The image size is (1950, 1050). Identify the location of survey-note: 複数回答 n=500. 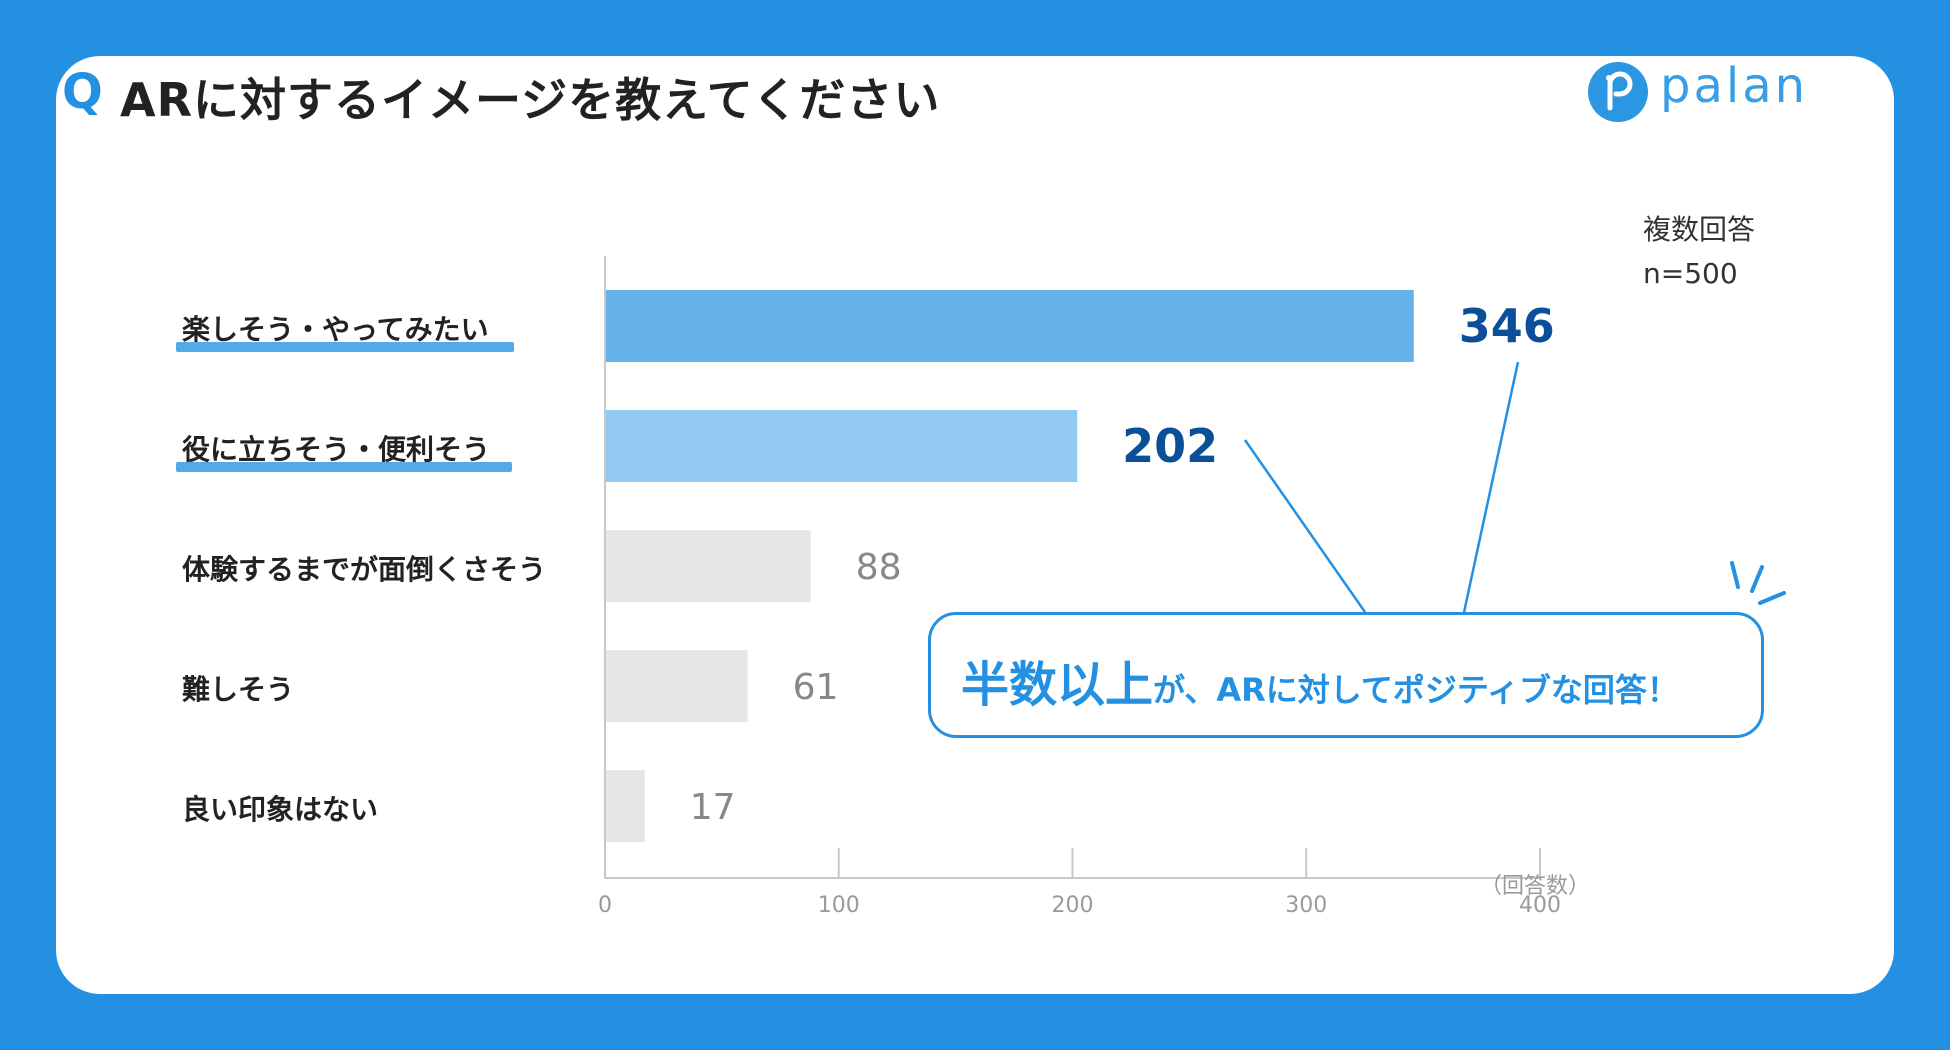
(1699, 252).